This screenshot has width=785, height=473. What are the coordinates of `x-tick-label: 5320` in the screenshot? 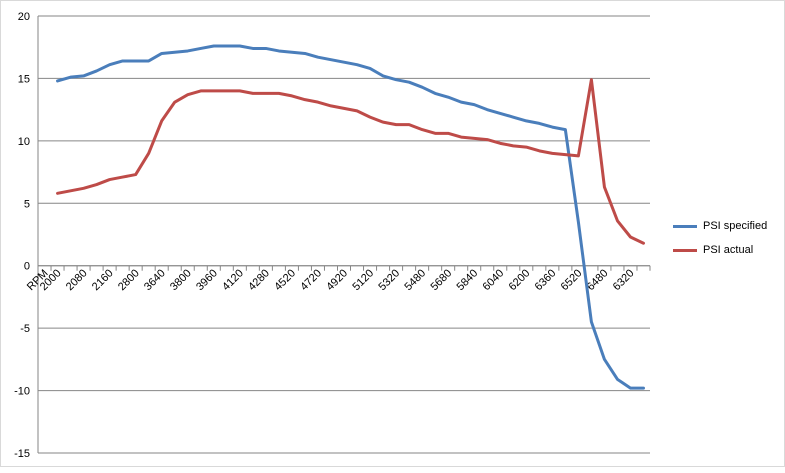 It's located at (389, 280).